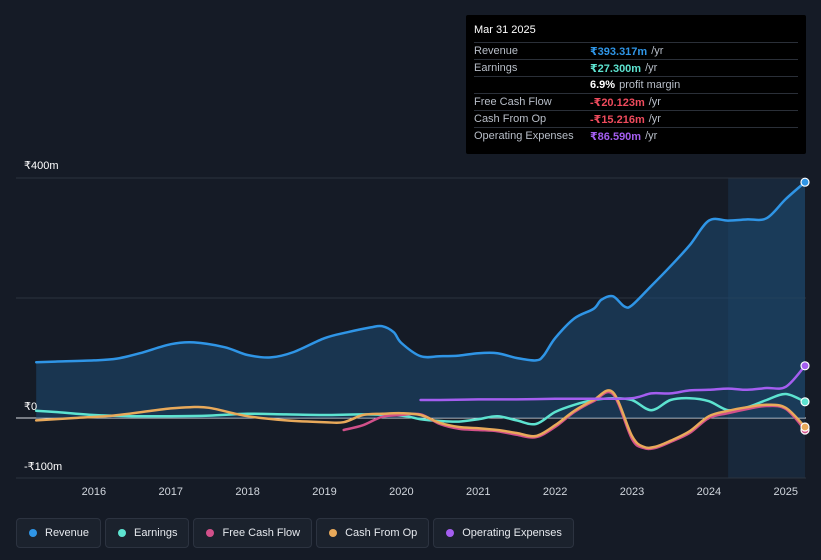 The height and width of the screenshot is (560, 821). I want to click on tooltip-row-unit: profit margin, so click(650, 85).